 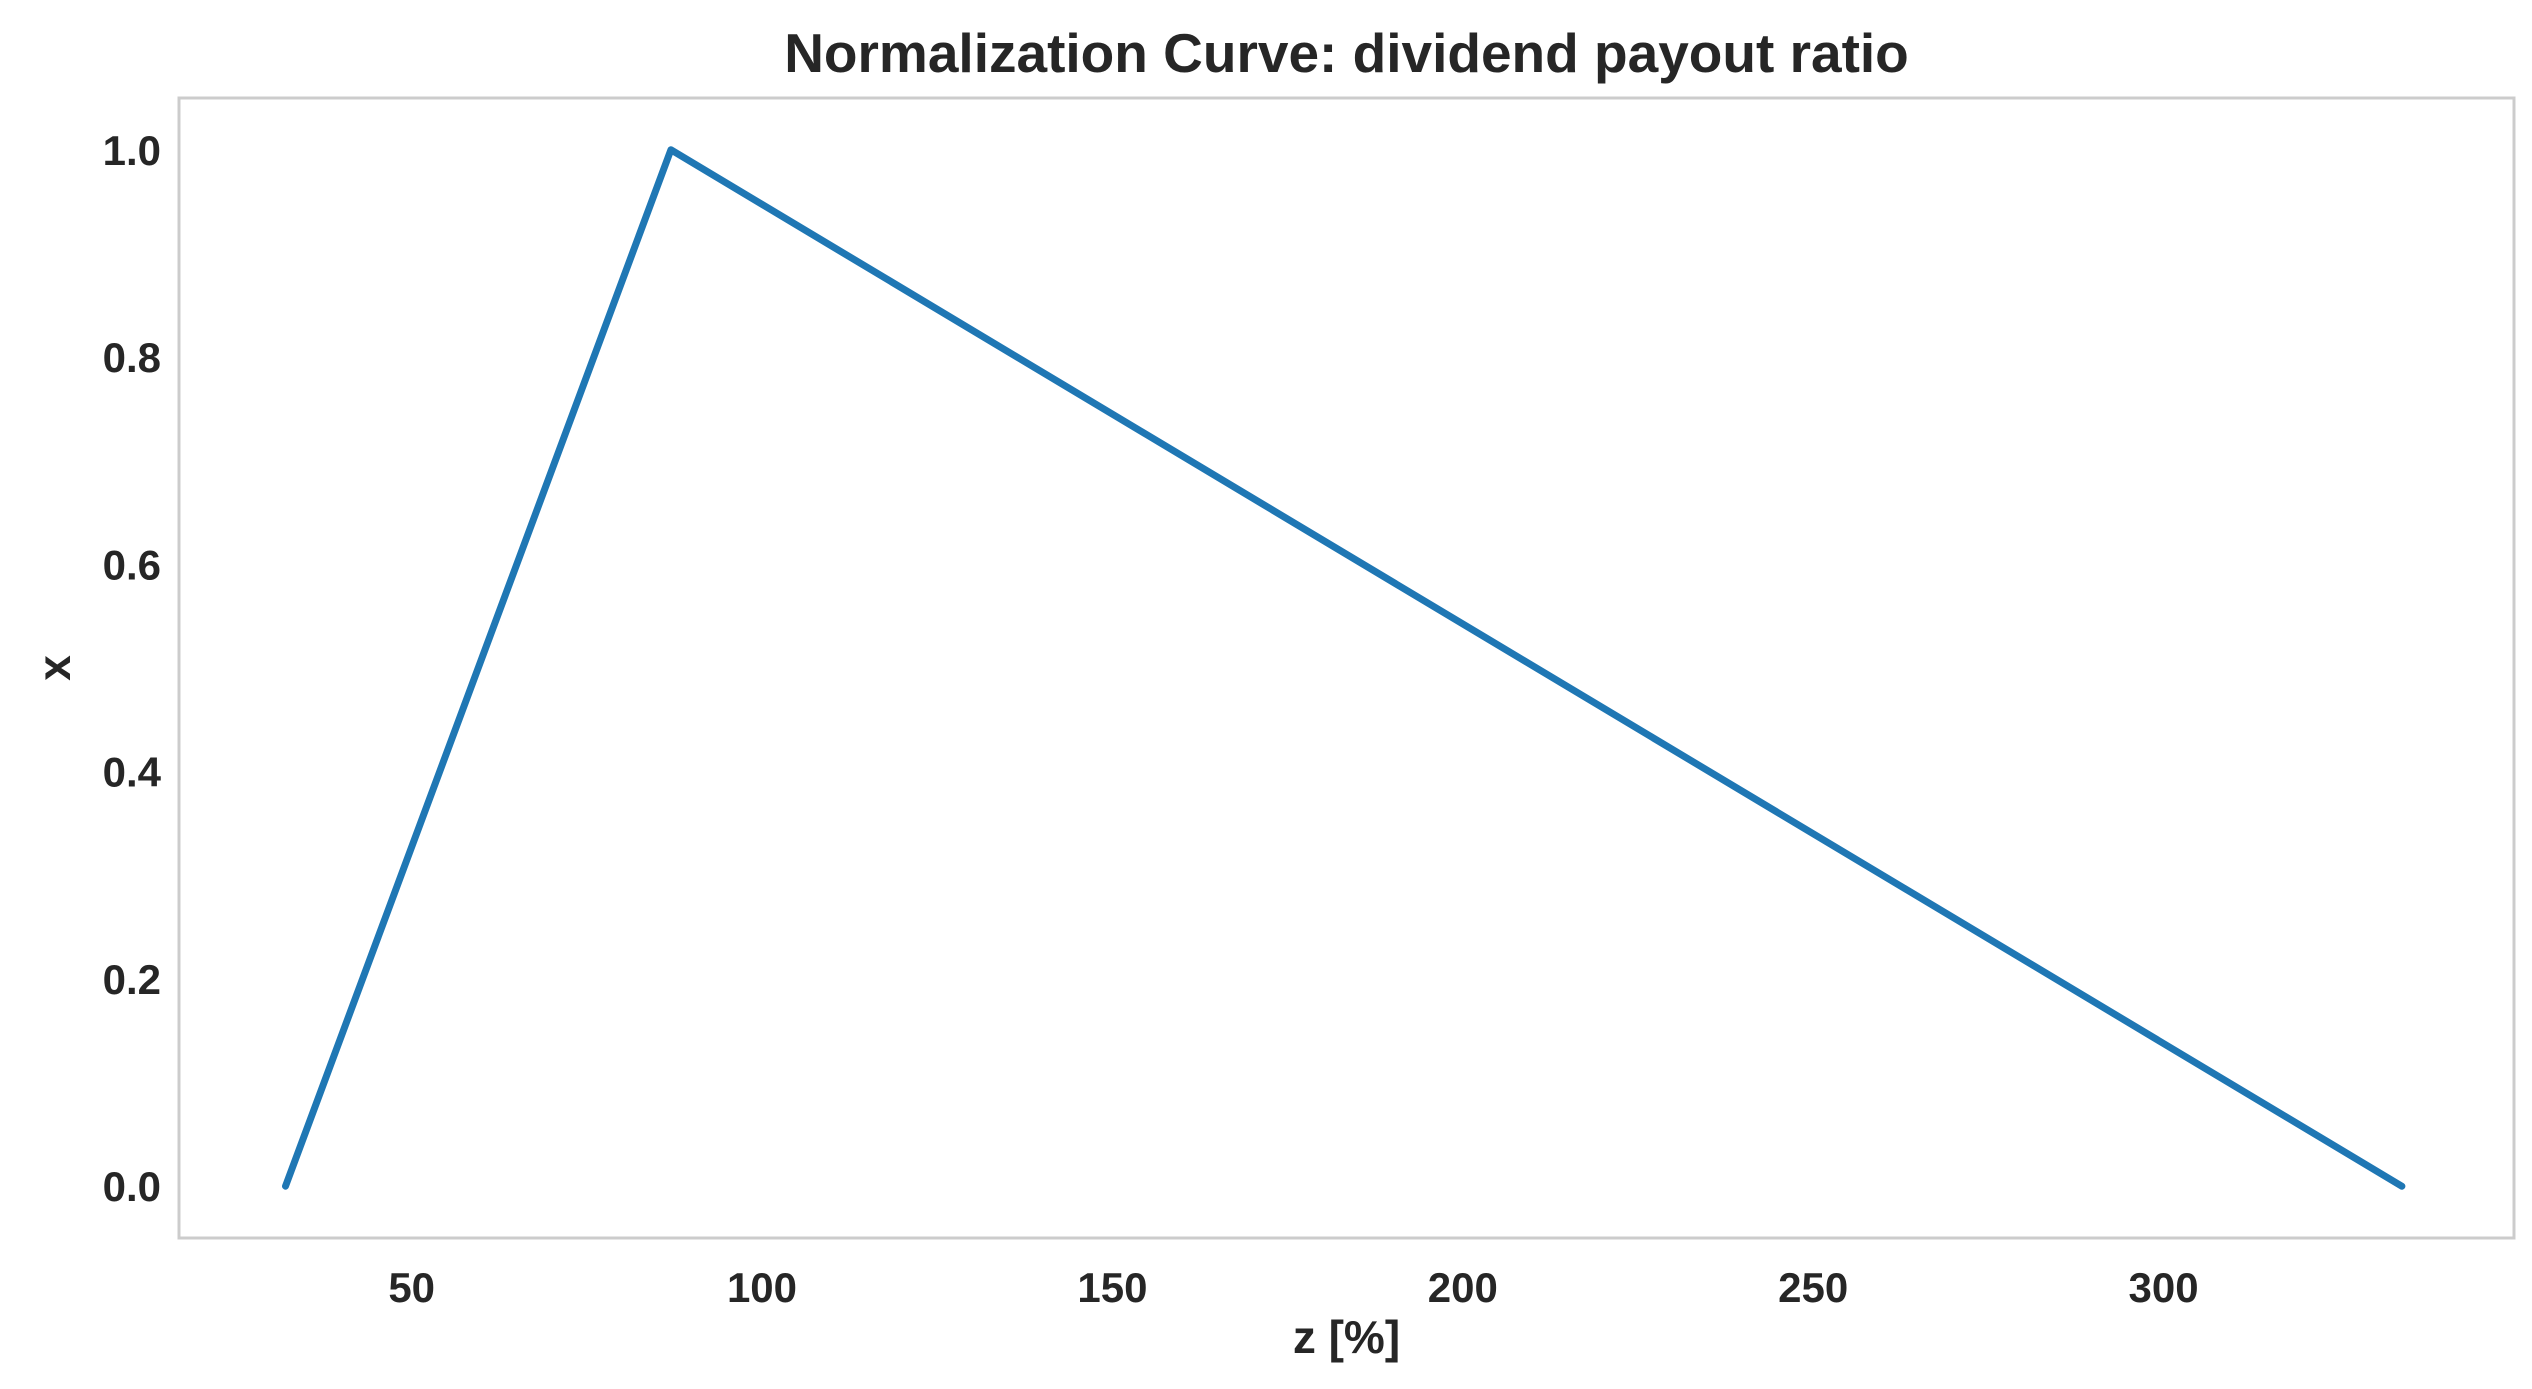 I want to click on y-tick-label: 0.6, so click(x=132, y=564).